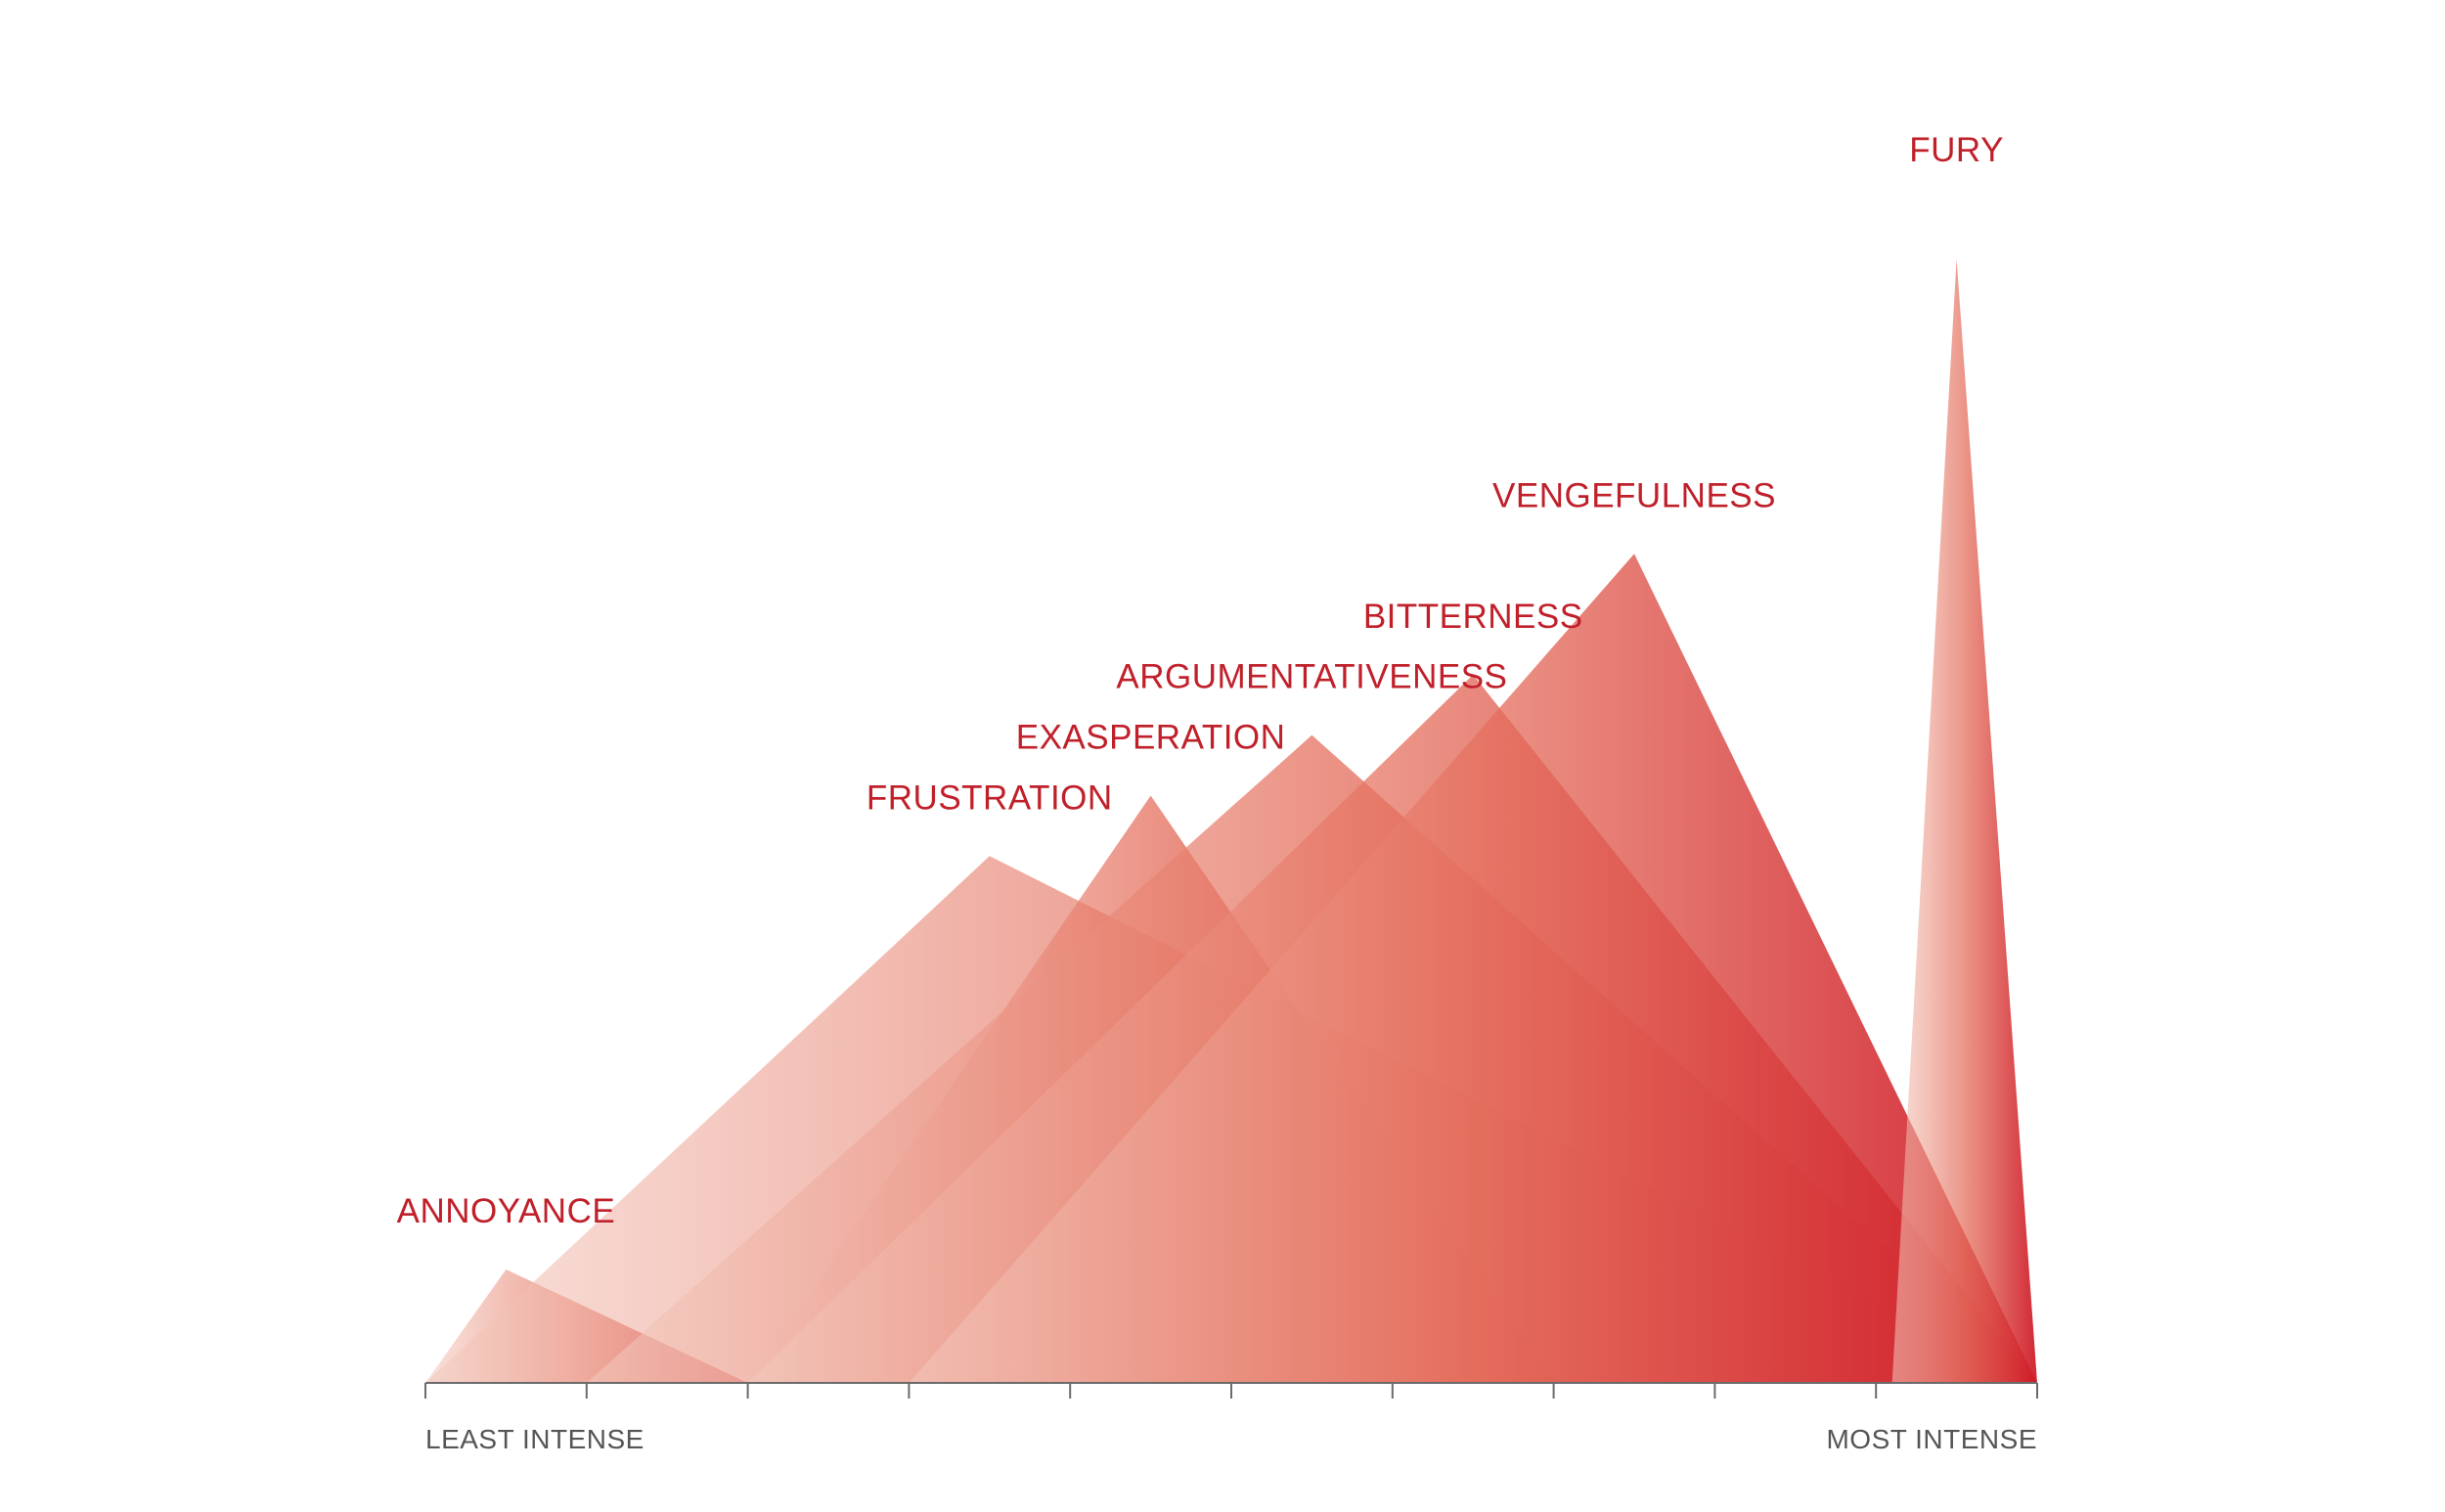 The height and width of the screenshot is (1512, 2445). I want to click on fury-area, so click(1964, 821).